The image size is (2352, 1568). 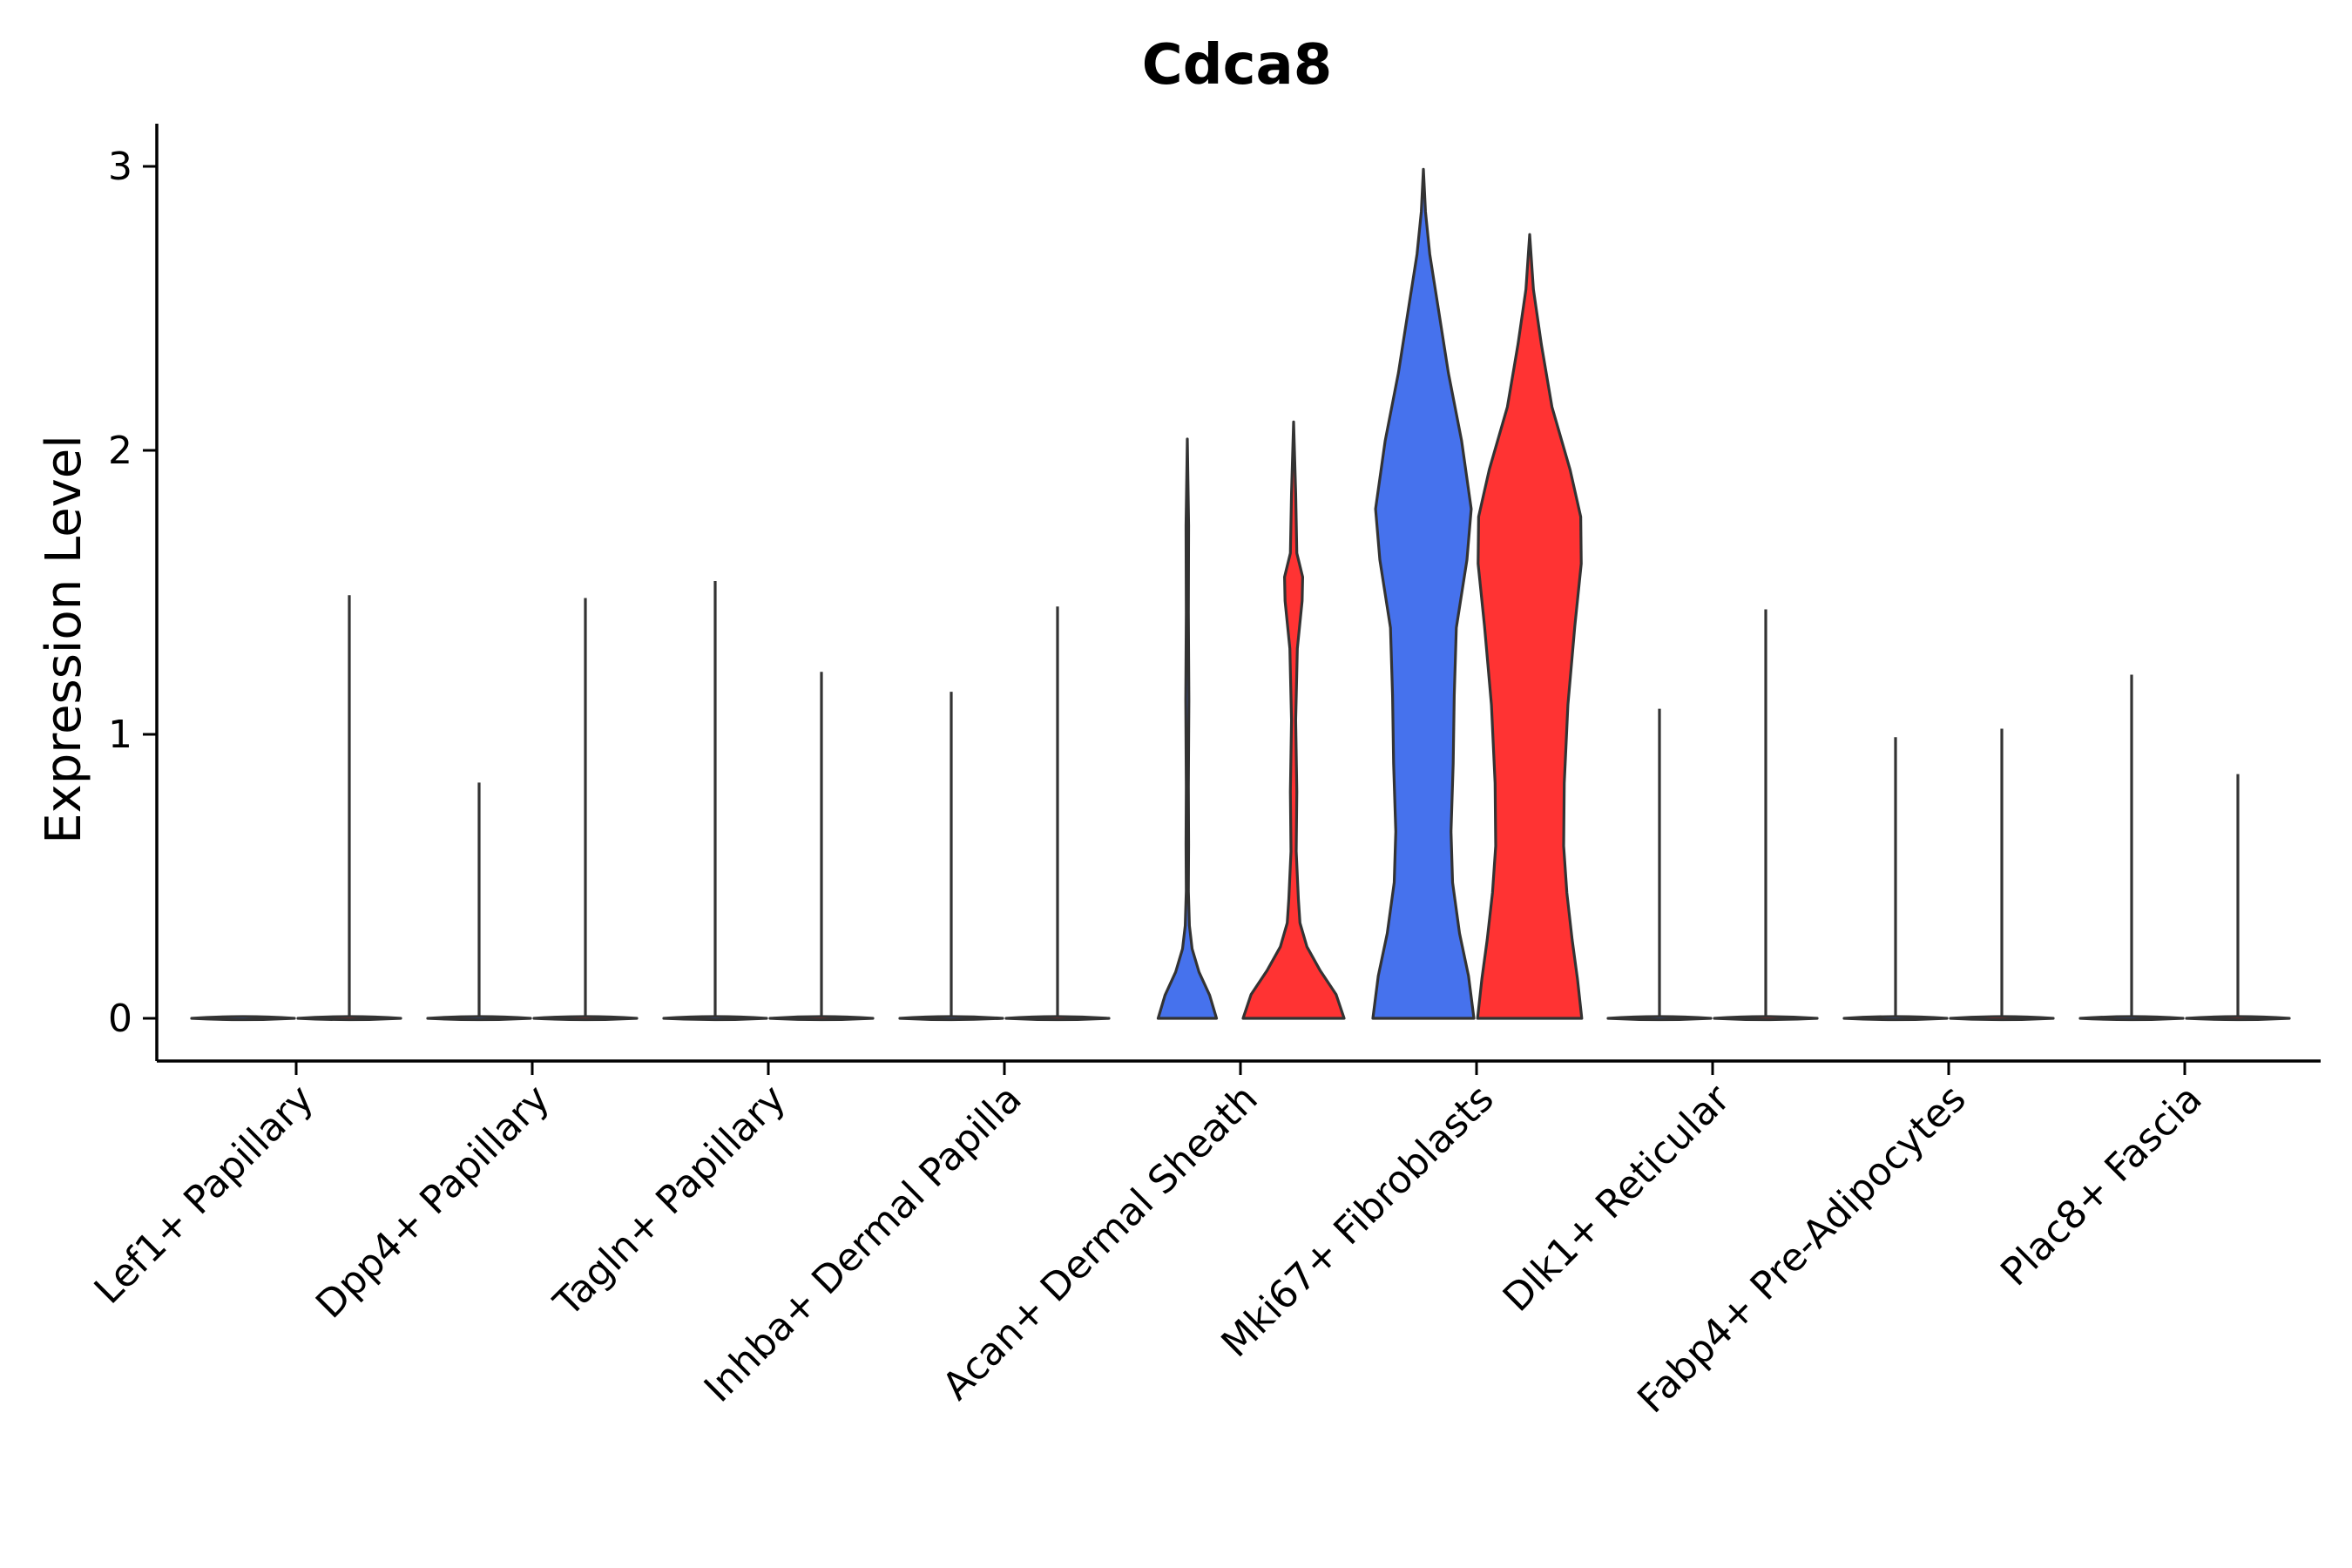 I want to click on chart-title: Cdca8, so click(x=1237, y=66).